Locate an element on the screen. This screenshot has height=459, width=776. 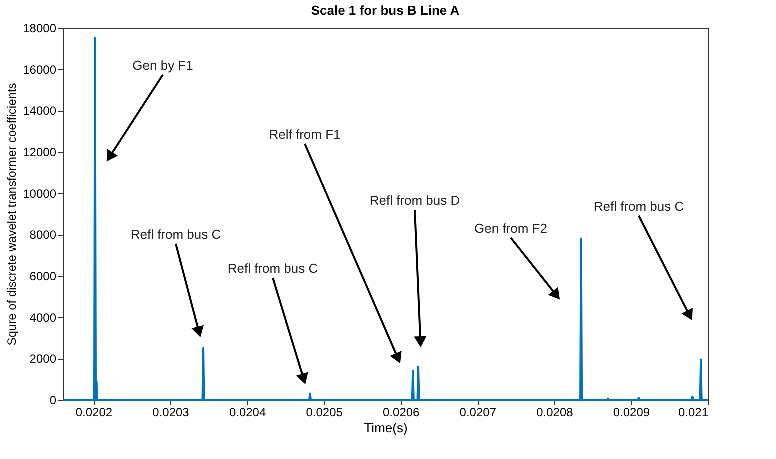
y-tick-label: 12000 is located at coordinates (40, 153).